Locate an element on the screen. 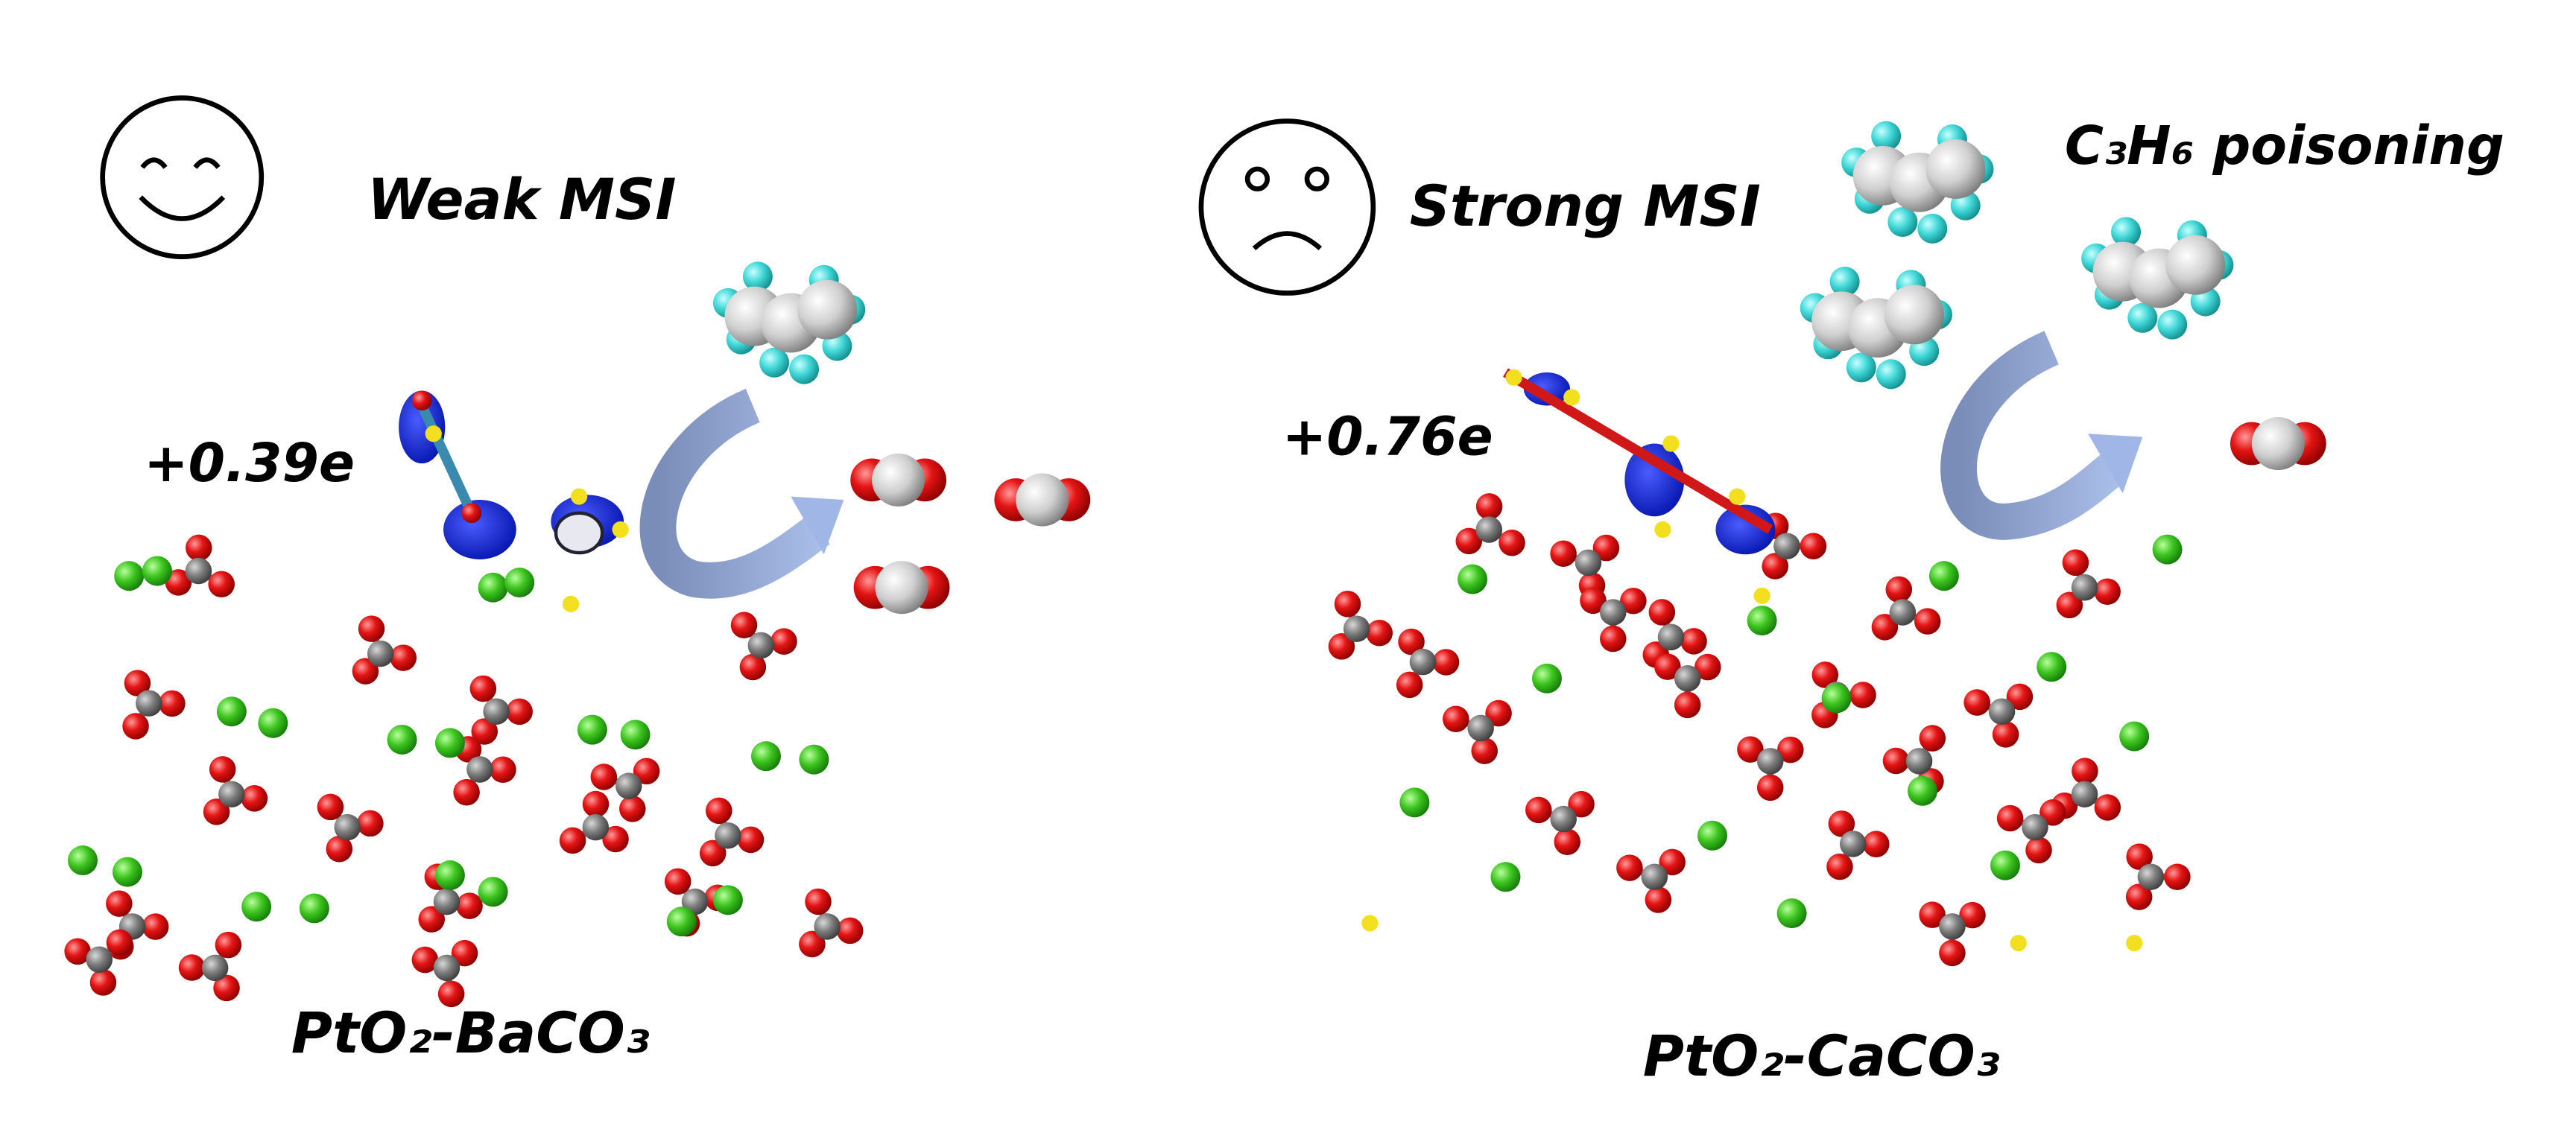  reaction-arrow is located at coordinates (741, 493).